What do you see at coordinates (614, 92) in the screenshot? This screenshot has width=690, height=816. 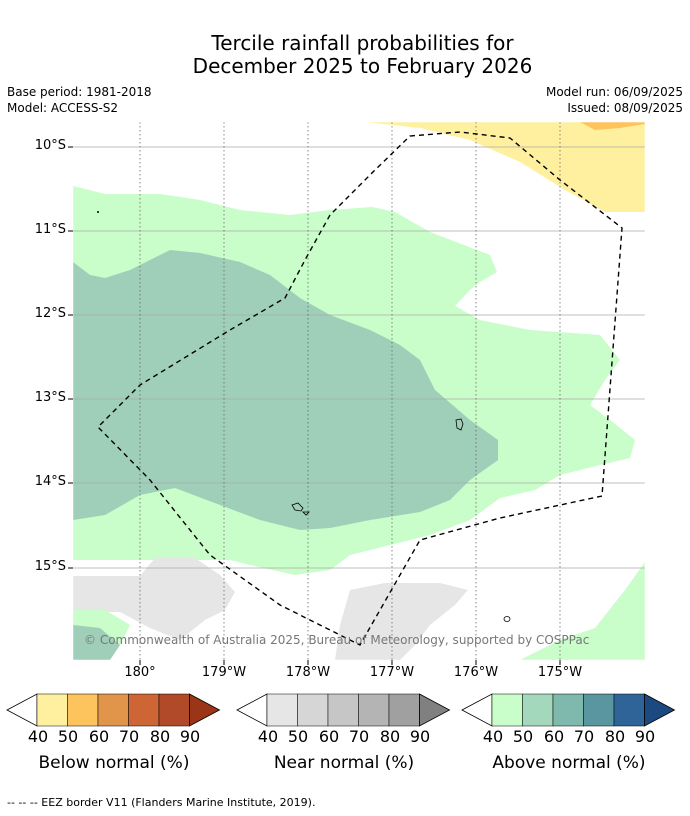 I see `model-run: Model run: 06/09/2025` at bounding box center [614, 92].